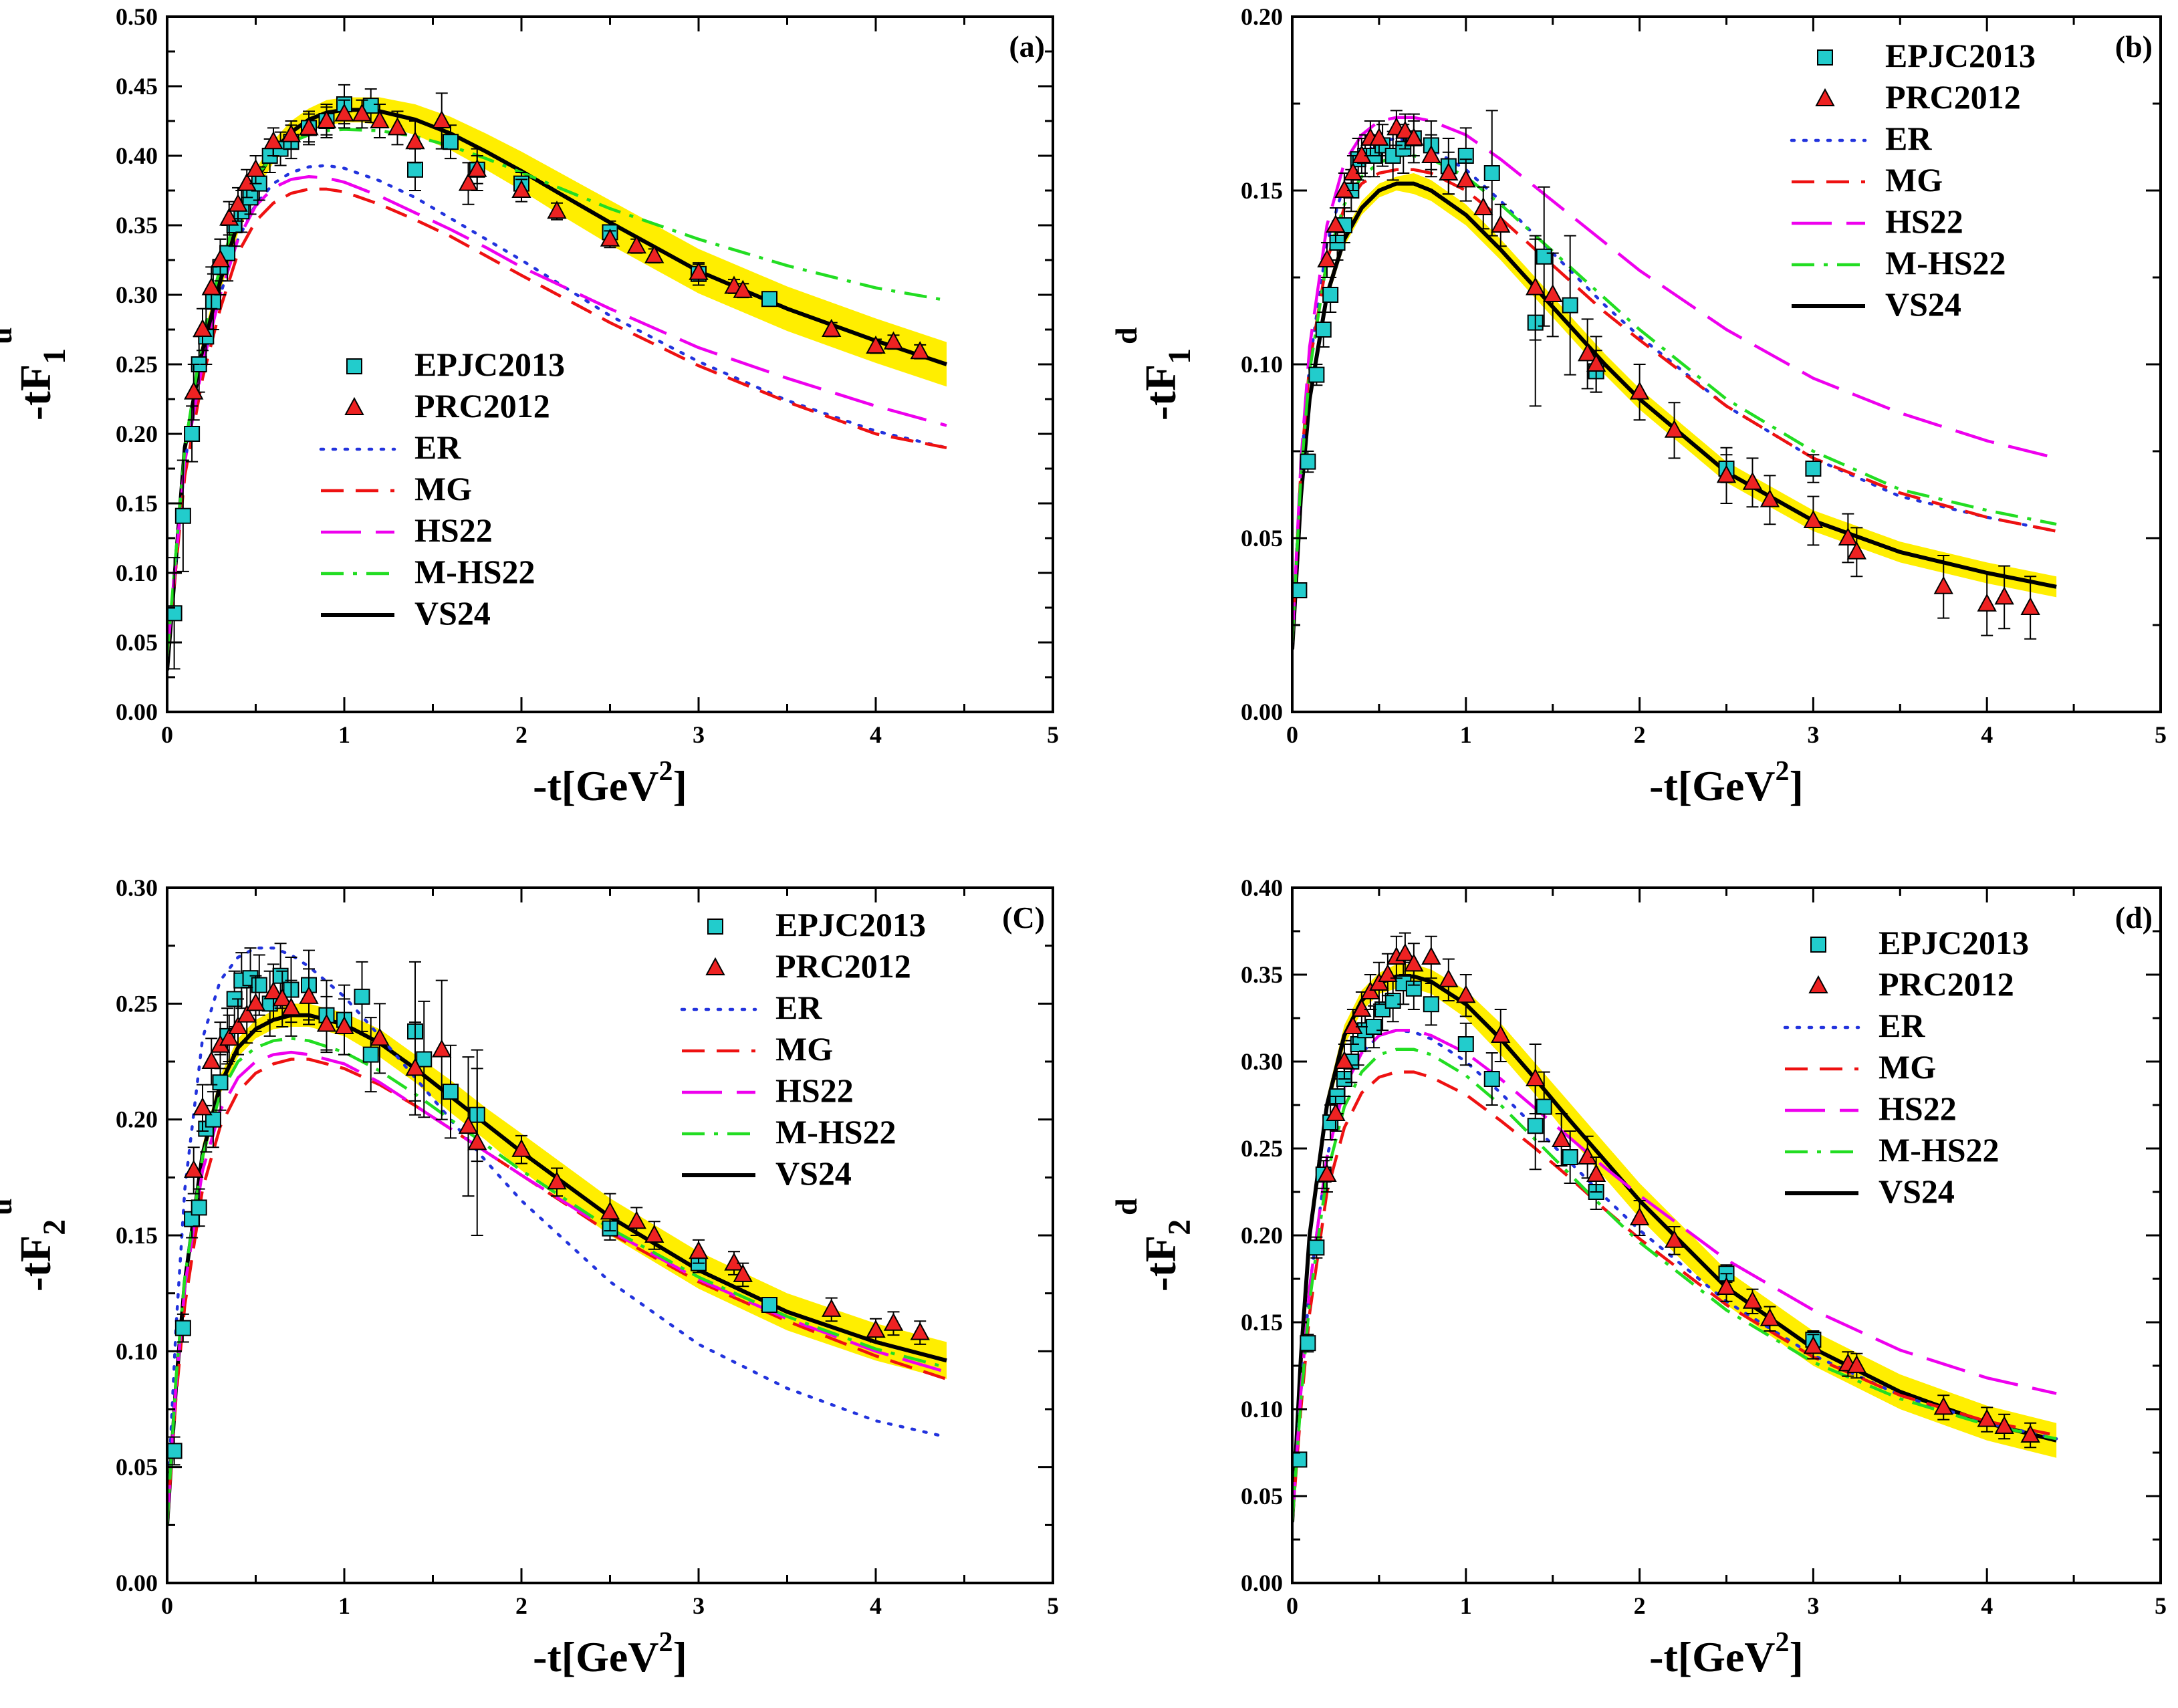 The height and width of the screenshot is (1708, 2178). I want to click on y-tick-label: 0.00, so click(1262, 1583).